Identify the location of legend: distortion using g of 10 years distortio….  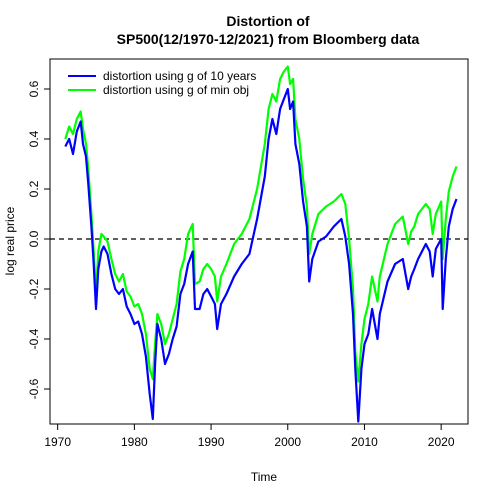
(162, 83).